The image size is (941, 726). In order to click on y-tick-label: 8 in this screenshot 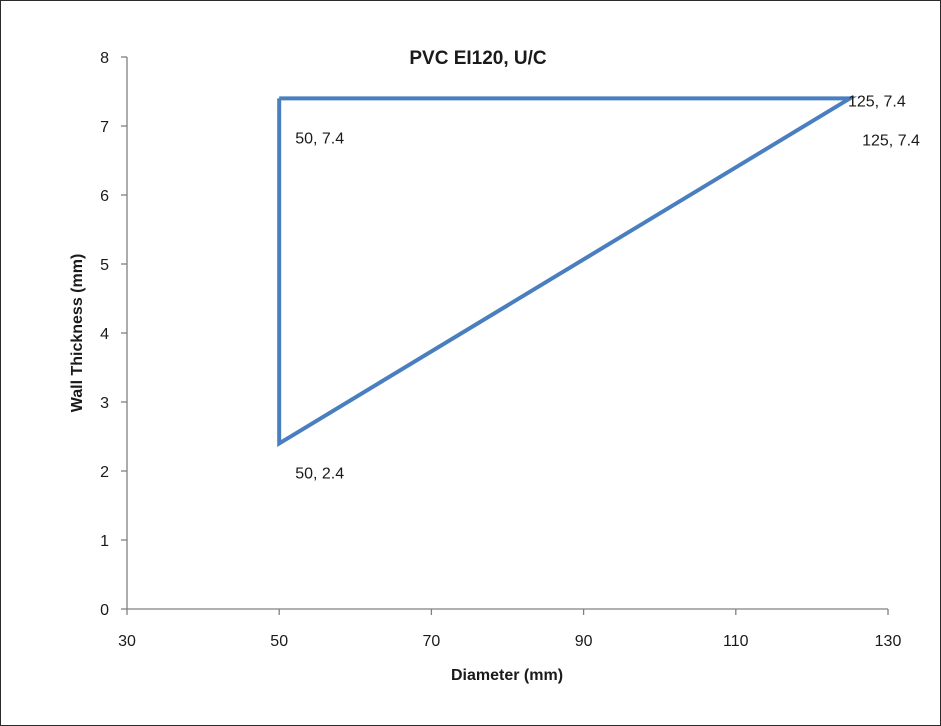, I will do `click(104, 58)`.